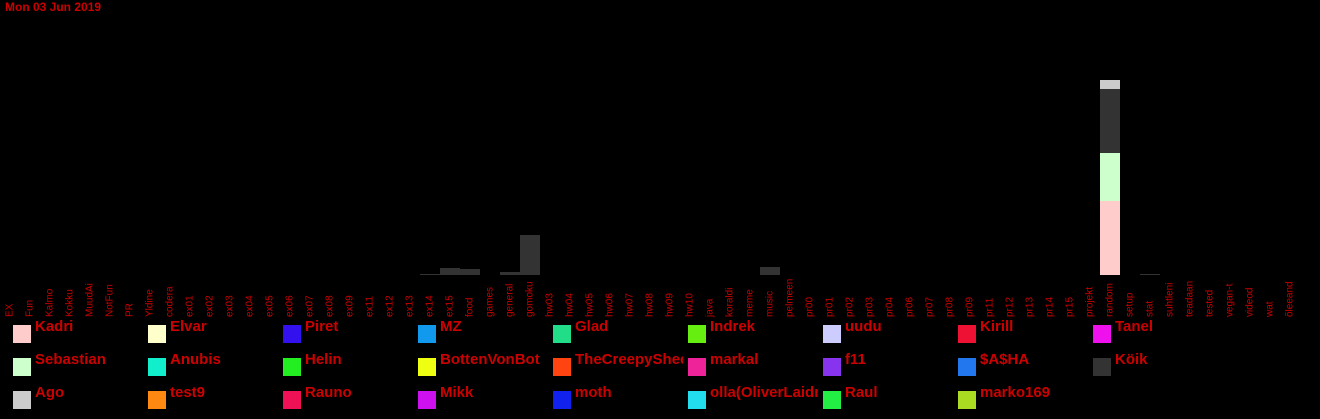  Describe the element at coordinates (410, 306) in the screenshot. I see `x-tick-label: ex13` at that location.